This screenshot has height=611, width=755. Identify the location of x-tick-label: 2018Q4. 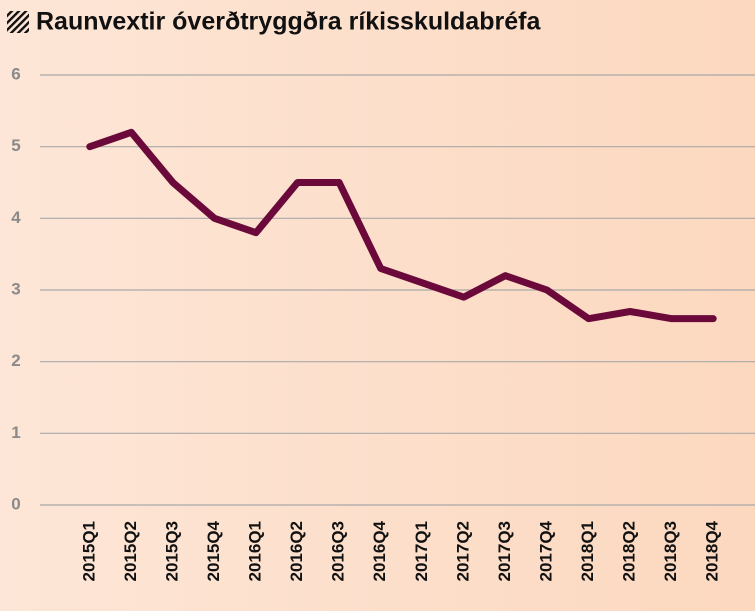
(712, 550).